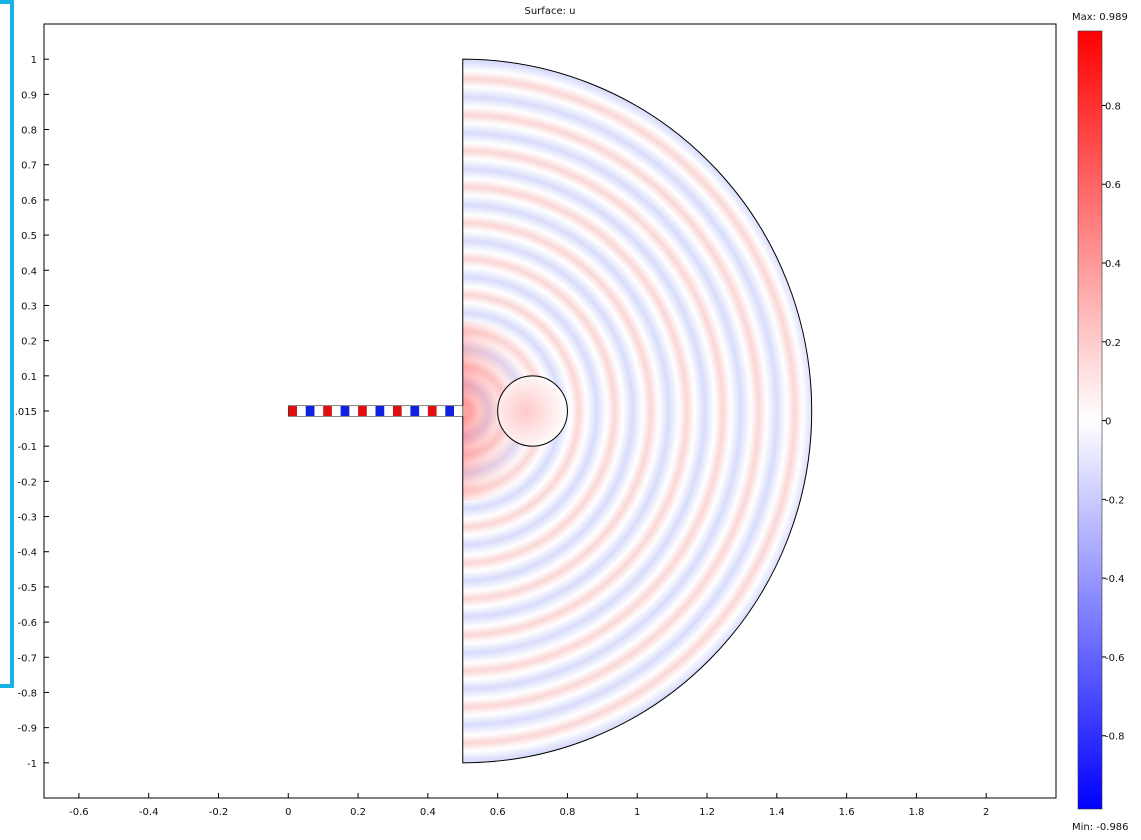 The image size is (1141, 840). I want to click on colorbar-min-label: Min: -0.986, so click(1100, 827).